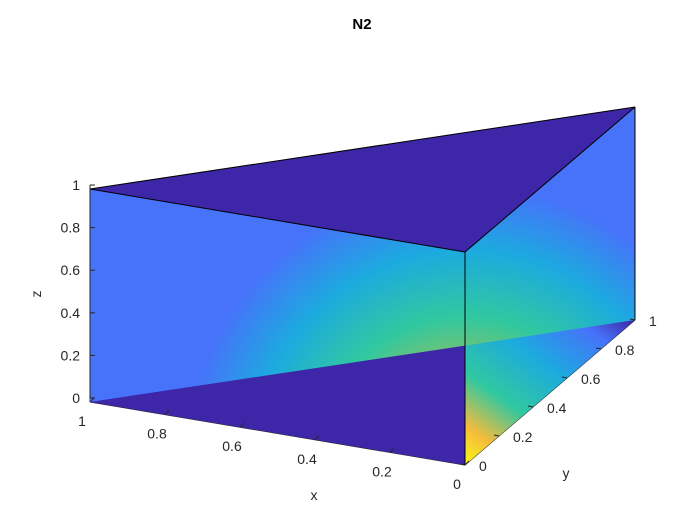 The width and height of the screenshot is (700, 525). What do you see at coordinates (314, 495) in the screenshot?
I see `x-axis-label: x` at bounding box center [314, 495].